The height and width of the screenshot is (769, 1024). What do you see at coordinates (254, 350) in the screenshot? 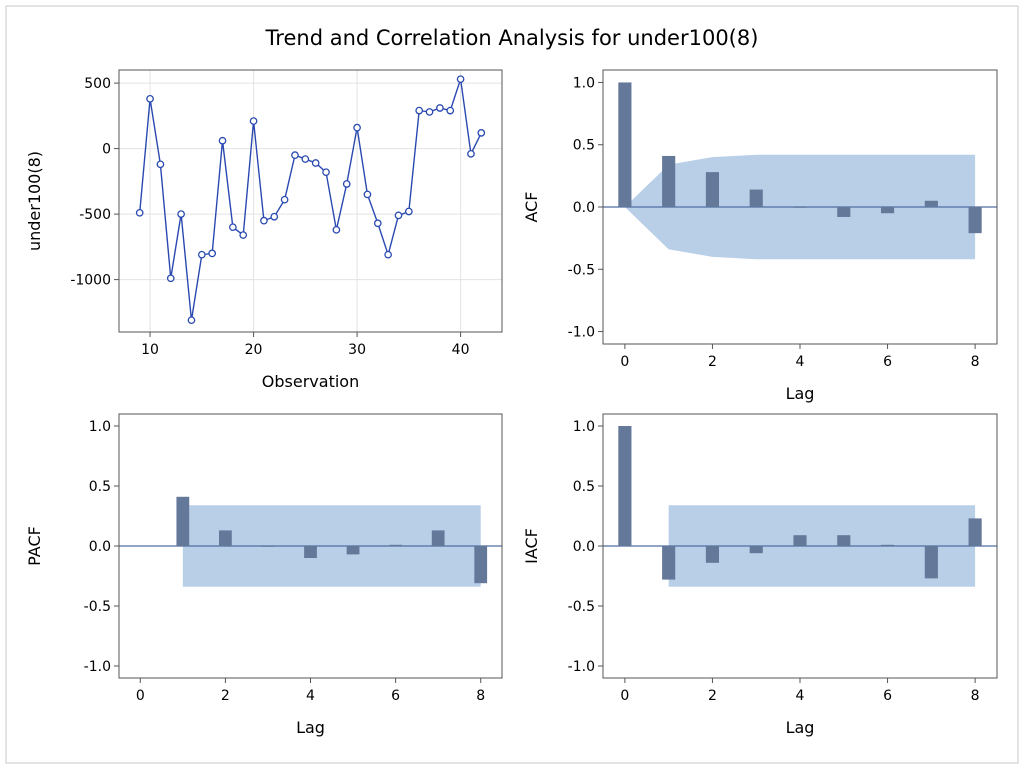
I see `x-tick-label: 20` at bounding box center [254, 350].